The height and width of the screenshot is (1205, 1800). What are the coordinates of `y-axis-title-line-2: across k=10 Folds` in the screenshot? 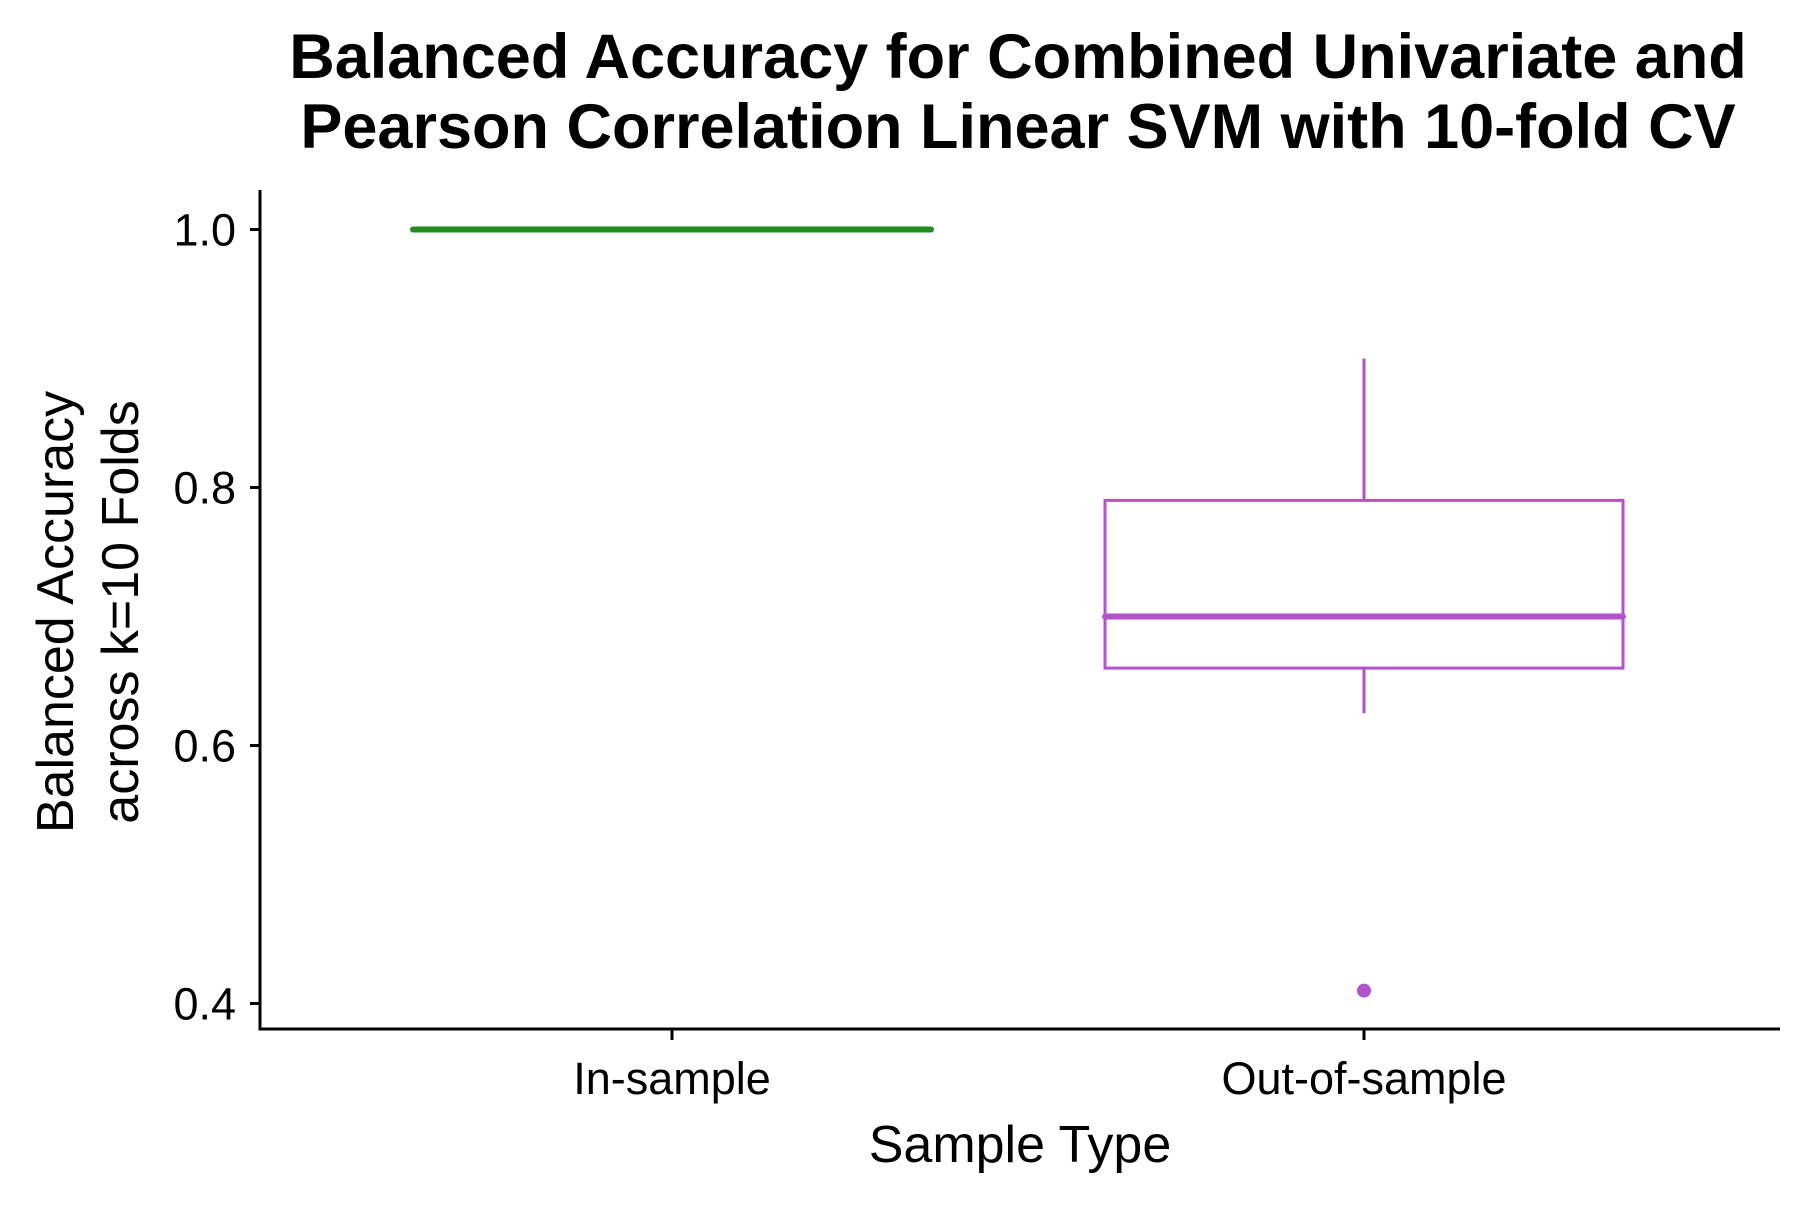 It's located at (121, 611).